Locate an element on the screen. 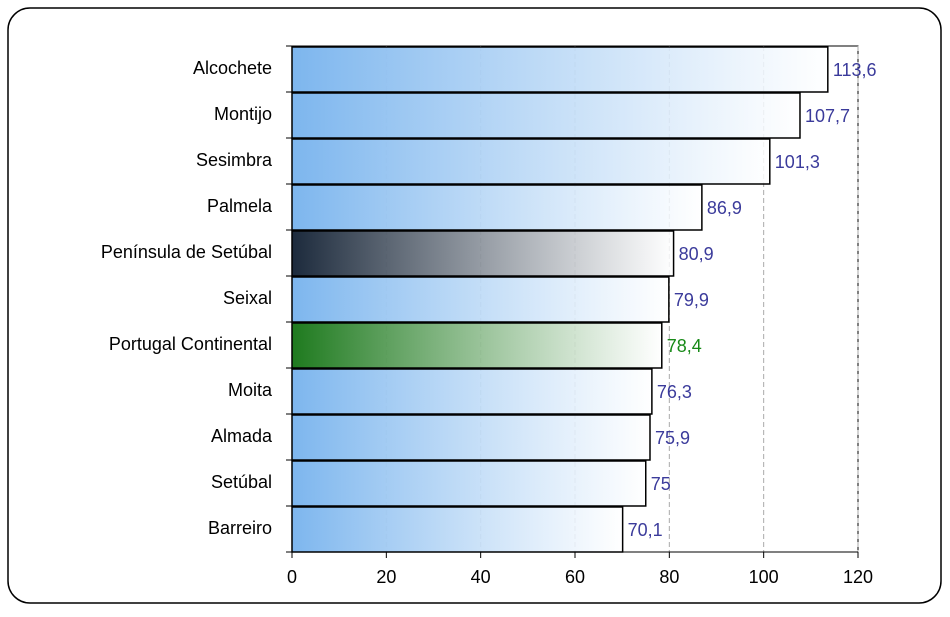 The height and width of the screenshot is (617, 950). x-tick-label: 60 is located at coordinates (575, 577).